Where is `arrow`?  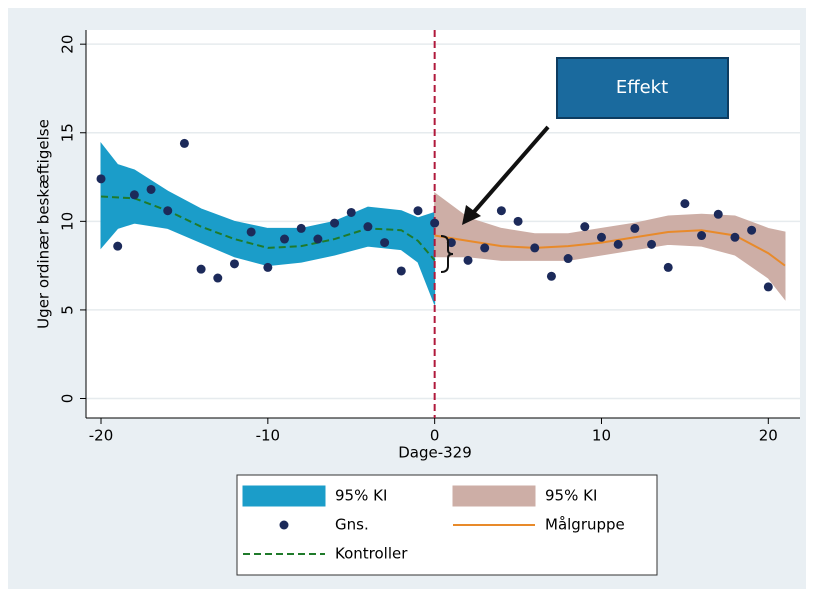
arrow is located at coordinates (510, 170).